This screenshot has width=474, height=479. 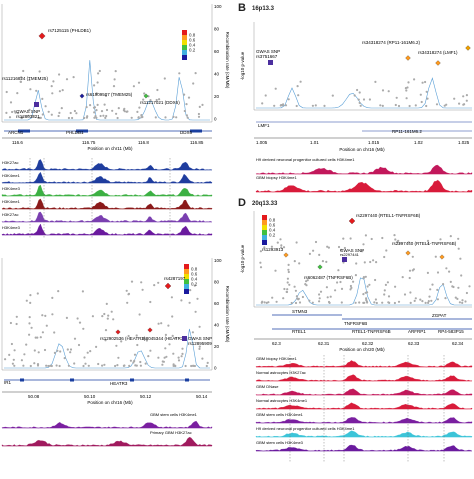 What do you see at coordinates (194, 269) in the screenshot?
I see `panel-c-legend-tick: 0.8` at bounding box center [194, 269].